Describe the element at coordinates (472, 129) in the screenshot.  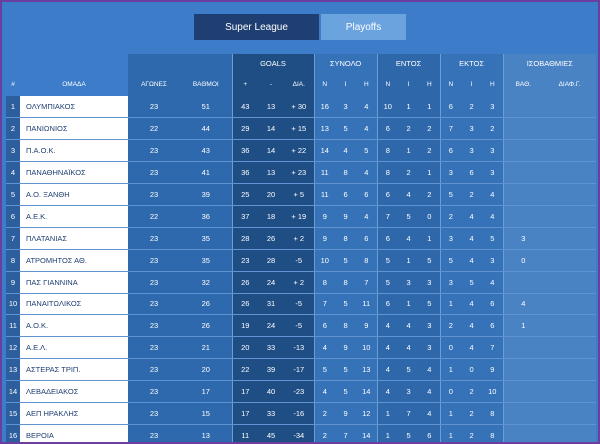
I see `cell-away-draws: 3` at that location.